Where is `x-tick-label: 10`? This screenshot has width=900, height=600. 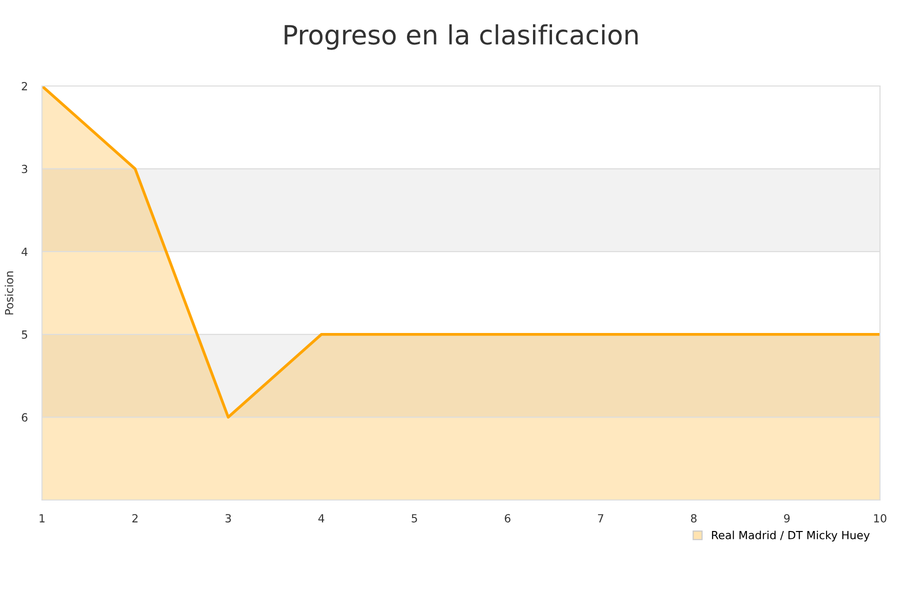
x-tick-label: 10 is located at coordinates (880, 518).